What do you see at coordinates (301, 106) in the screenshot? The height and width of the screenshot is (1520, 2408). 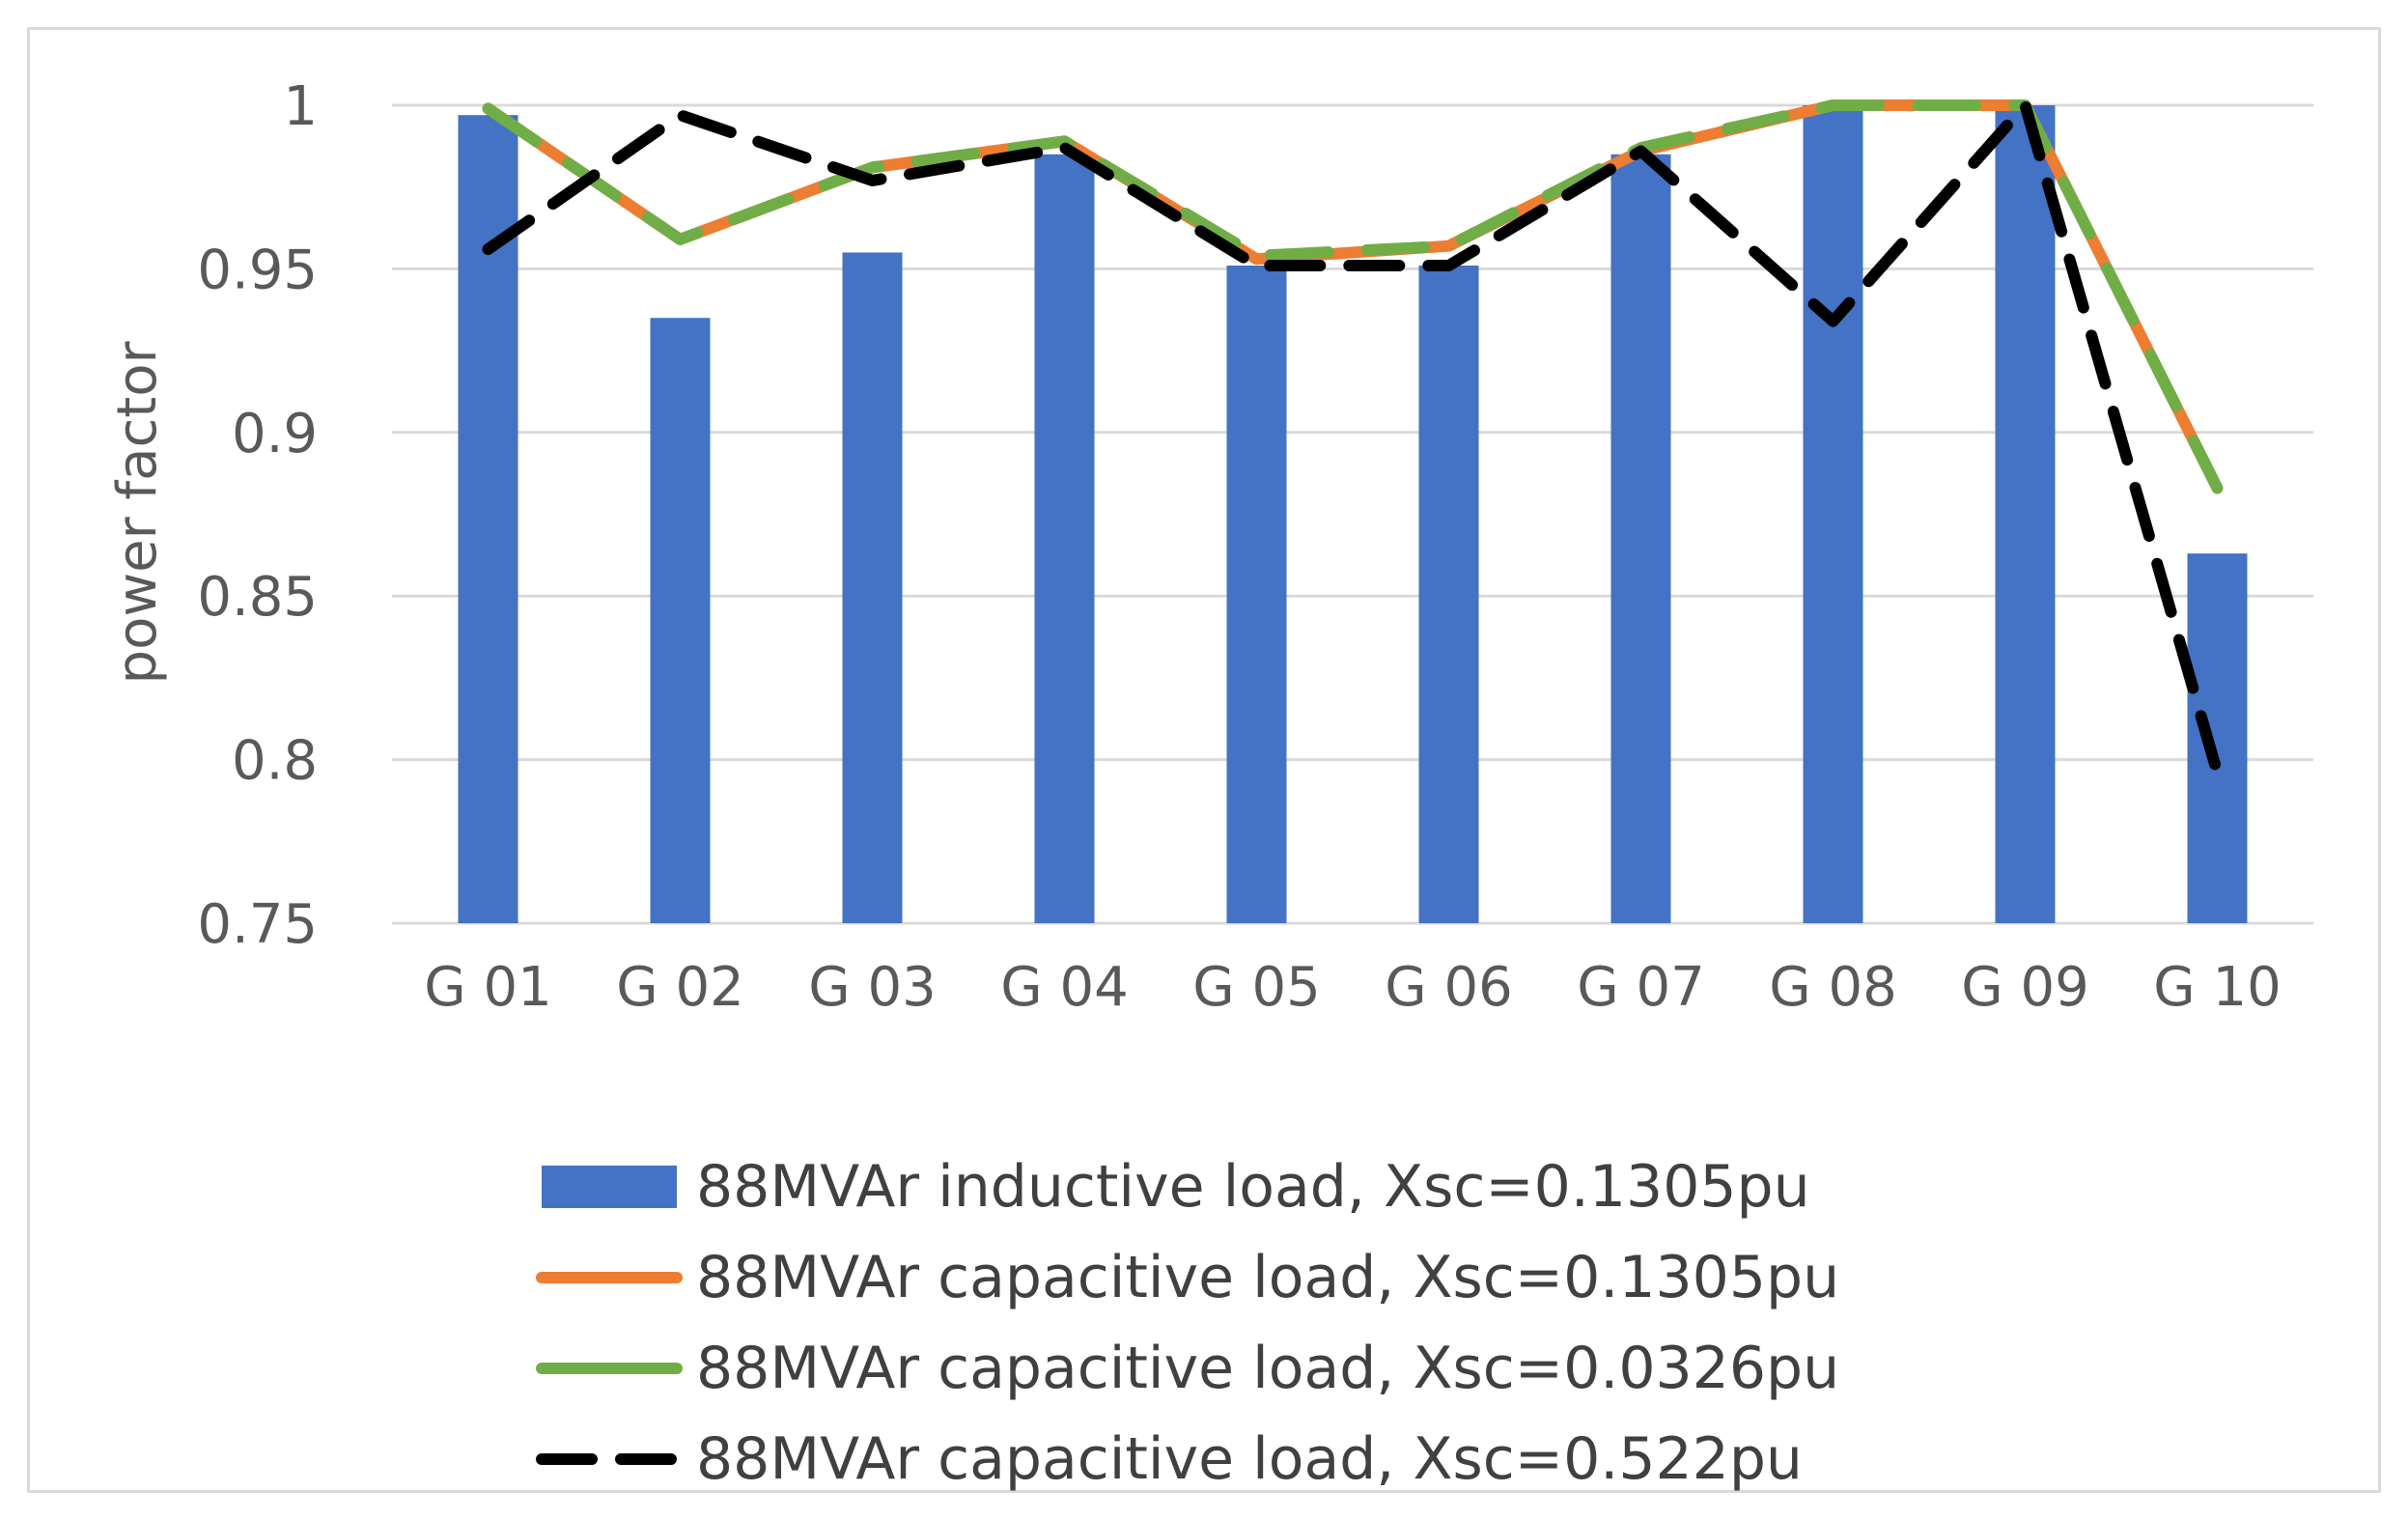 I see `y-tick-label: 1` at bounding box center [301, 106].